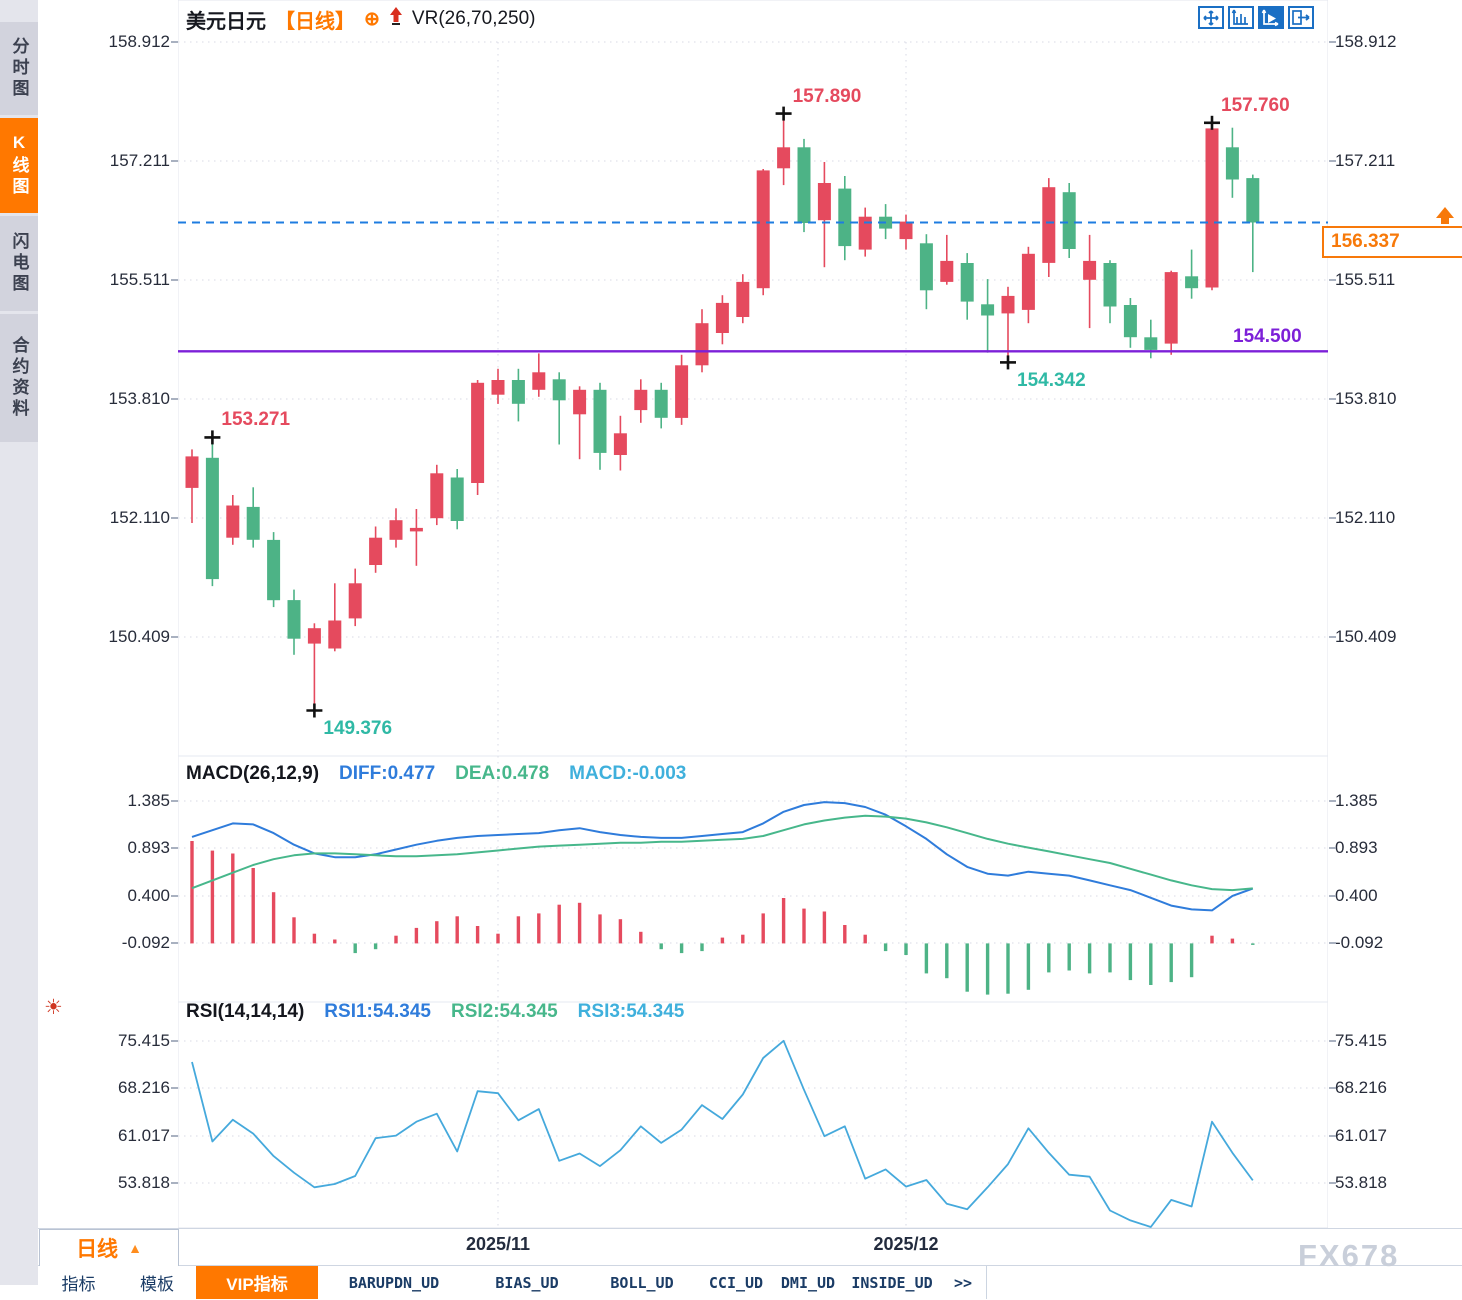 The width and height of the screenshot is (1462, 1300). I want to click on bottom-tab-1: 指标, so click(79, 1282).